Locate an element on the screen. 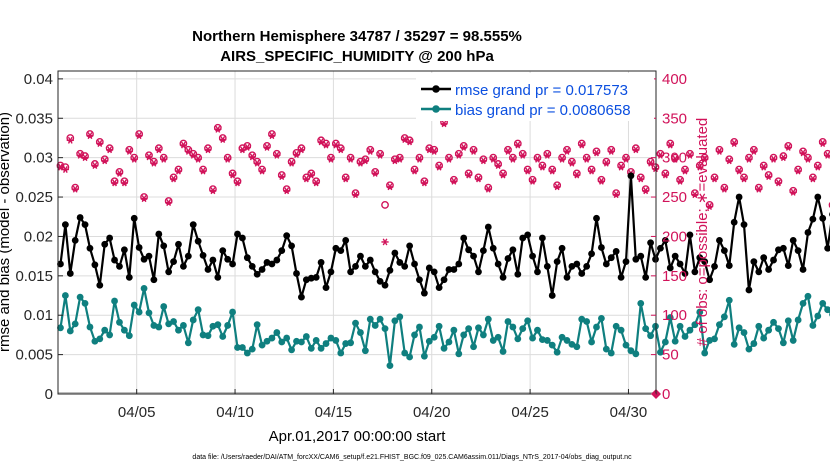 This screenshot has width=830, height=470. y-tick-label: 0.005 is located at coordinates (34, 355).